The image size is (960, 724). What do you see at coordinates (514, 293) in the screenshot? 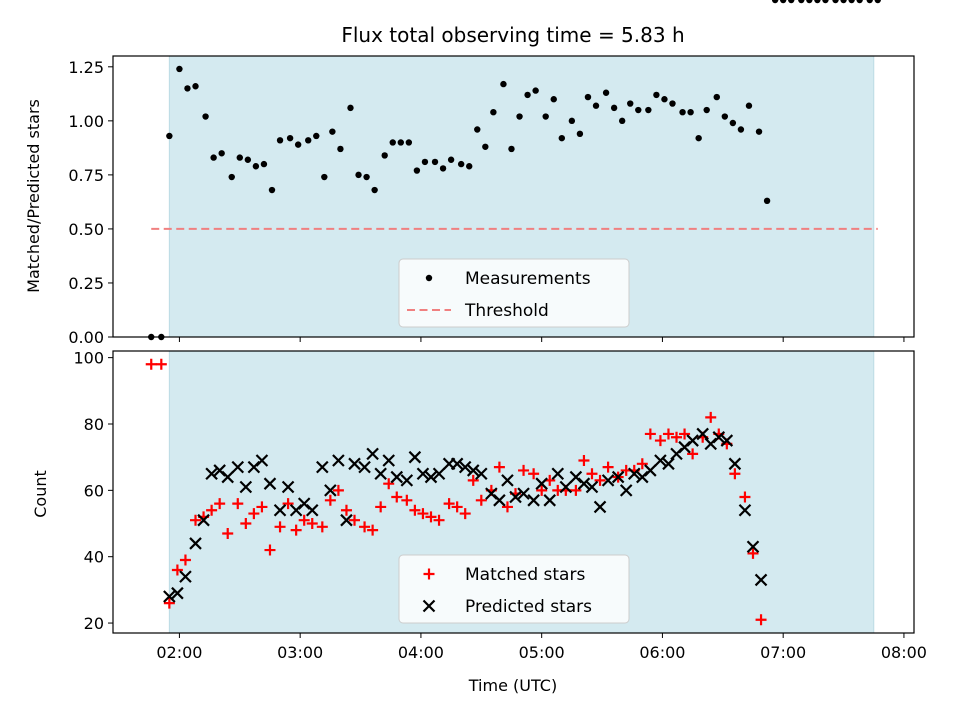
I see `top-legend` at bounding box center [514, 293].